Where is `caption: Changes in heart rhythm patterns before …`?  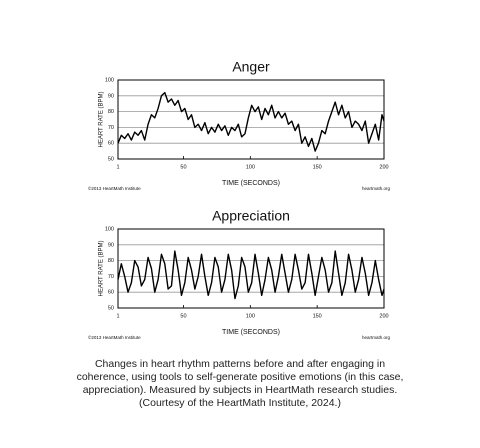 caption: Changes in heart rhythm patterns before … is located at coordinates (240, 383).